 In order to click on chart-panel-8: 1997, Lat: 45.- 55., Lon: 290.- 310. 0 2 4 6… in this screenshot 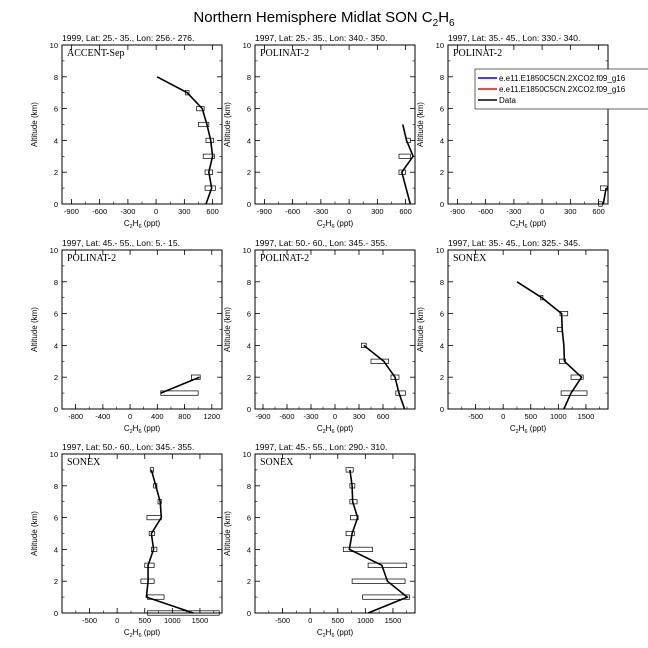, I will do `click(319, 540)`.